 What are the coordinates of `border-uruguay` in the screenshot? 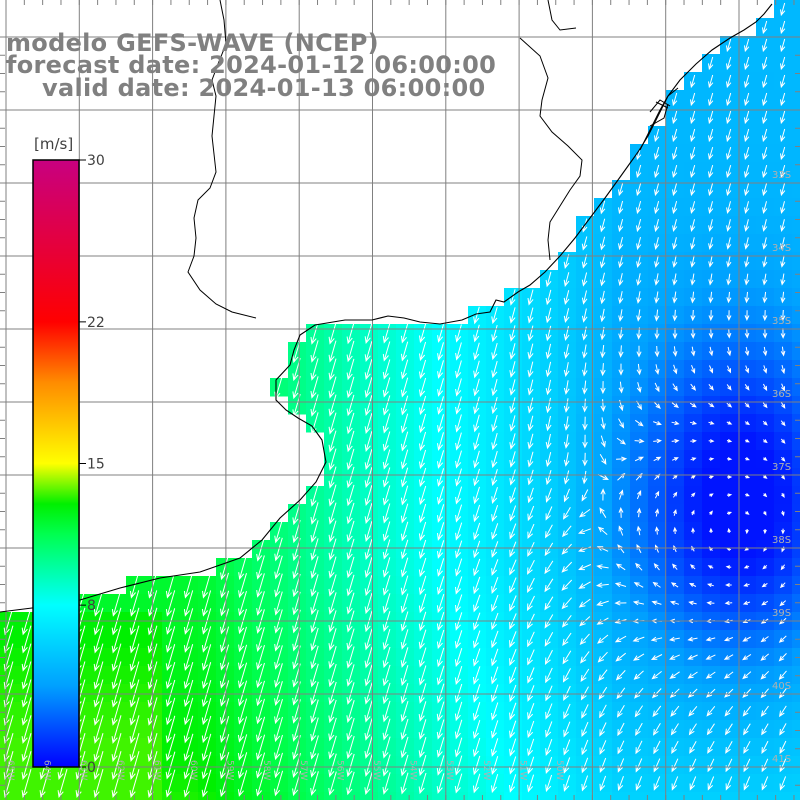 It's located at (551, 149).